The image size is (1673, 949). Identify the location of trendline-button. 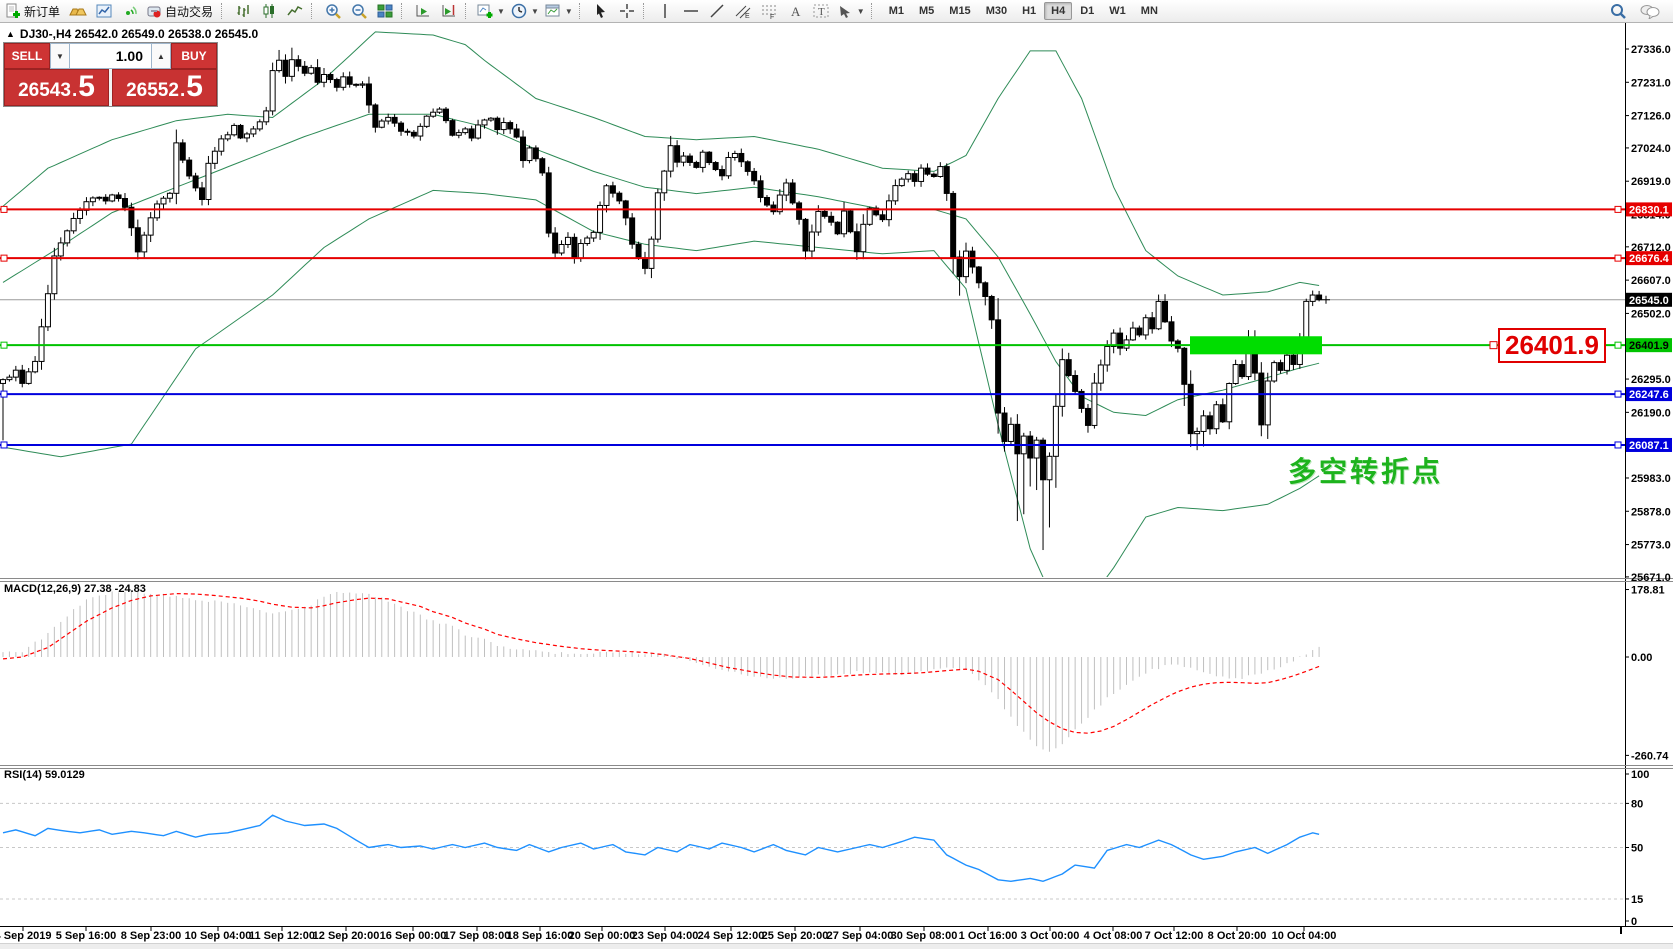
(717, 11).